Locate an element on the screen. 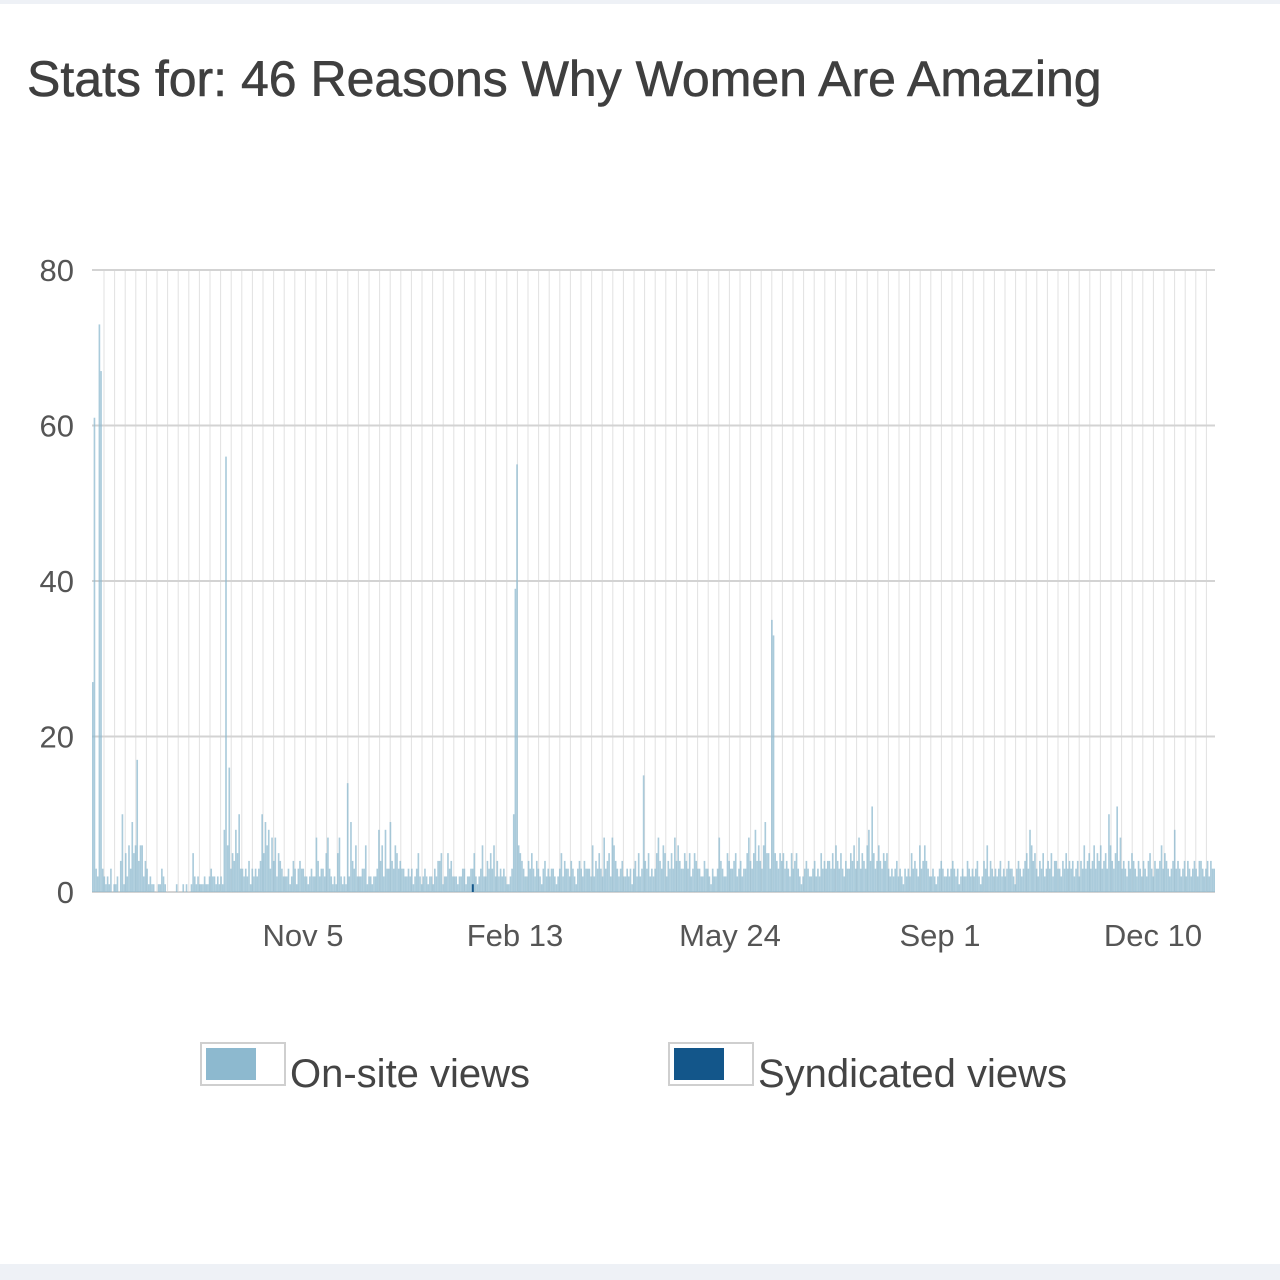 This screenshot has height=1280, width=1280. y-tick-label-3: 60 is located at coordinates (57, 426).